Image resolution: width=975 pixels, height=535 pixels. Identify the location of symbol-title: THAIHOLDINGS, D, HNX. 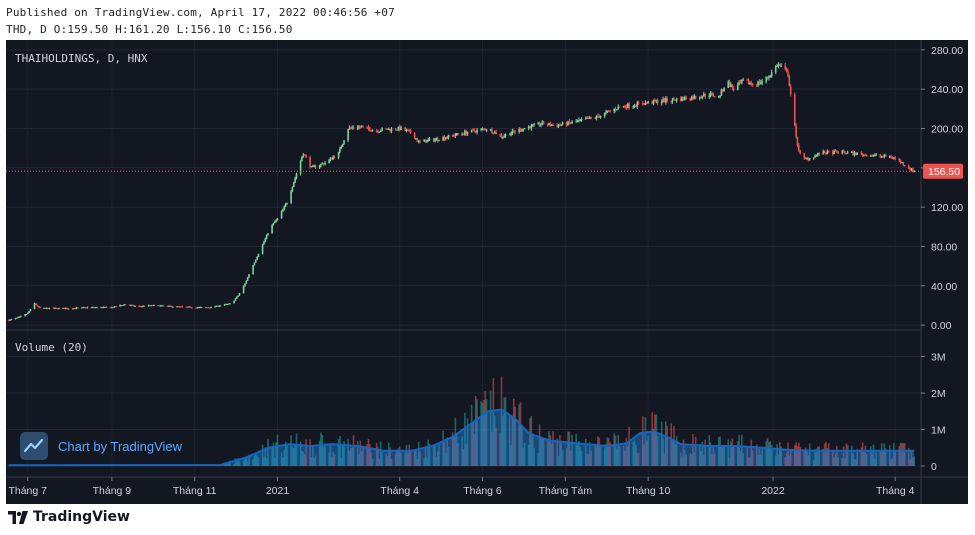
(81, 58).